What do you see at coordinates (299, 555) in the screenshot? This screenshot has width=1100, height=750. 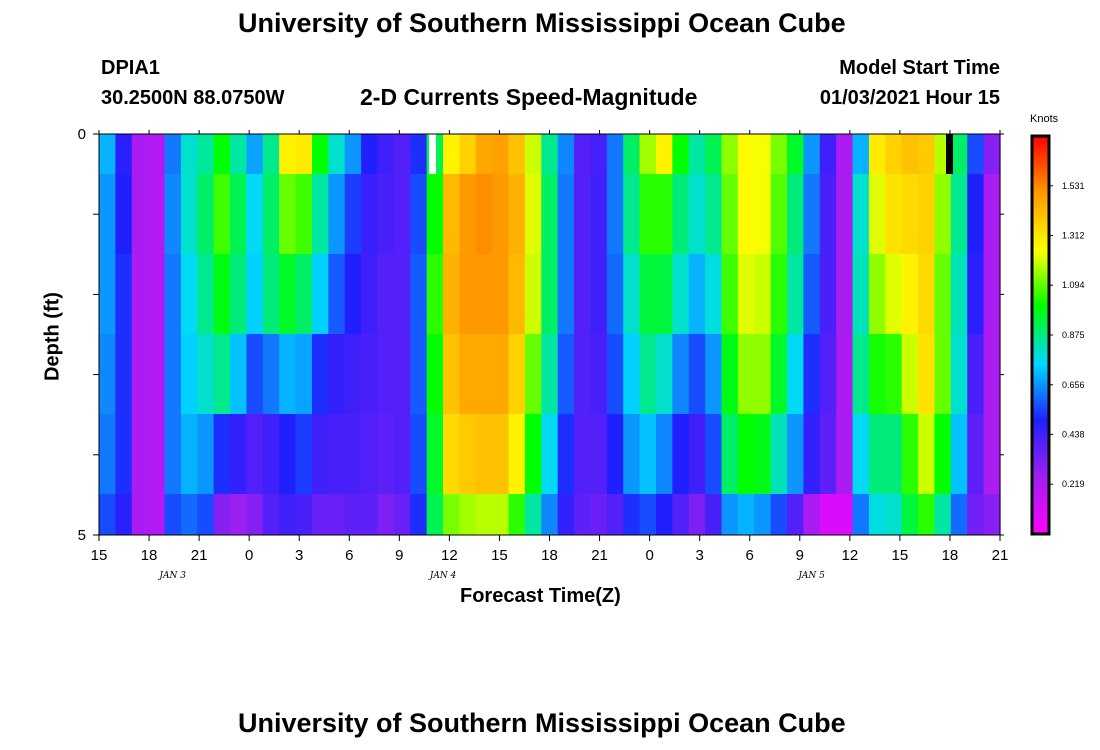 I see `x-tick-label: 3` at bounding box center [299, 555].